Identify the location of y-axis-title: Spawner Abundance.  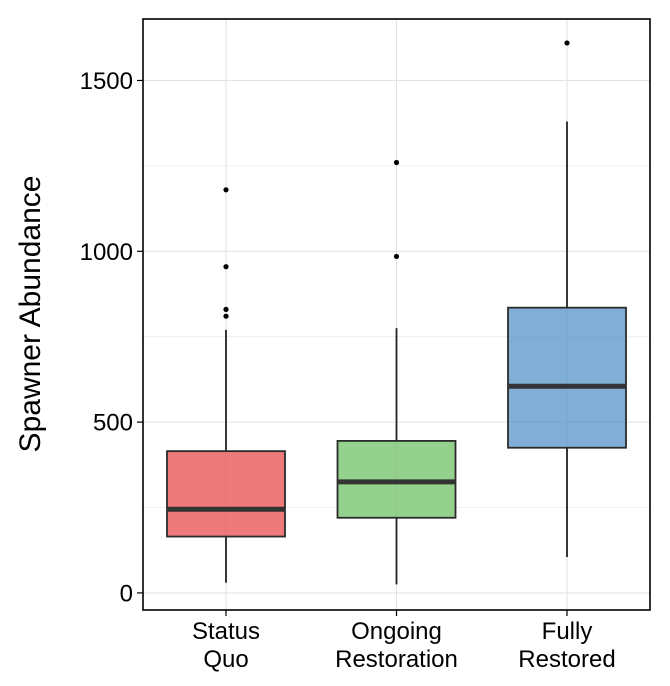
(30, 314).